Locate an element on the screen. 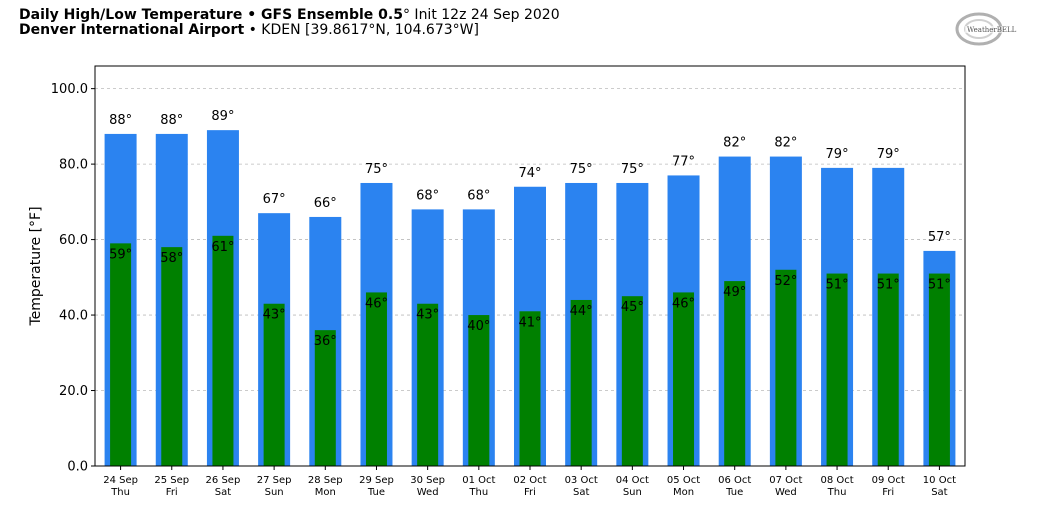 This screenshot has height=516, width=1040. station-name: Denver International Airport is located at coordinates (132, 30).